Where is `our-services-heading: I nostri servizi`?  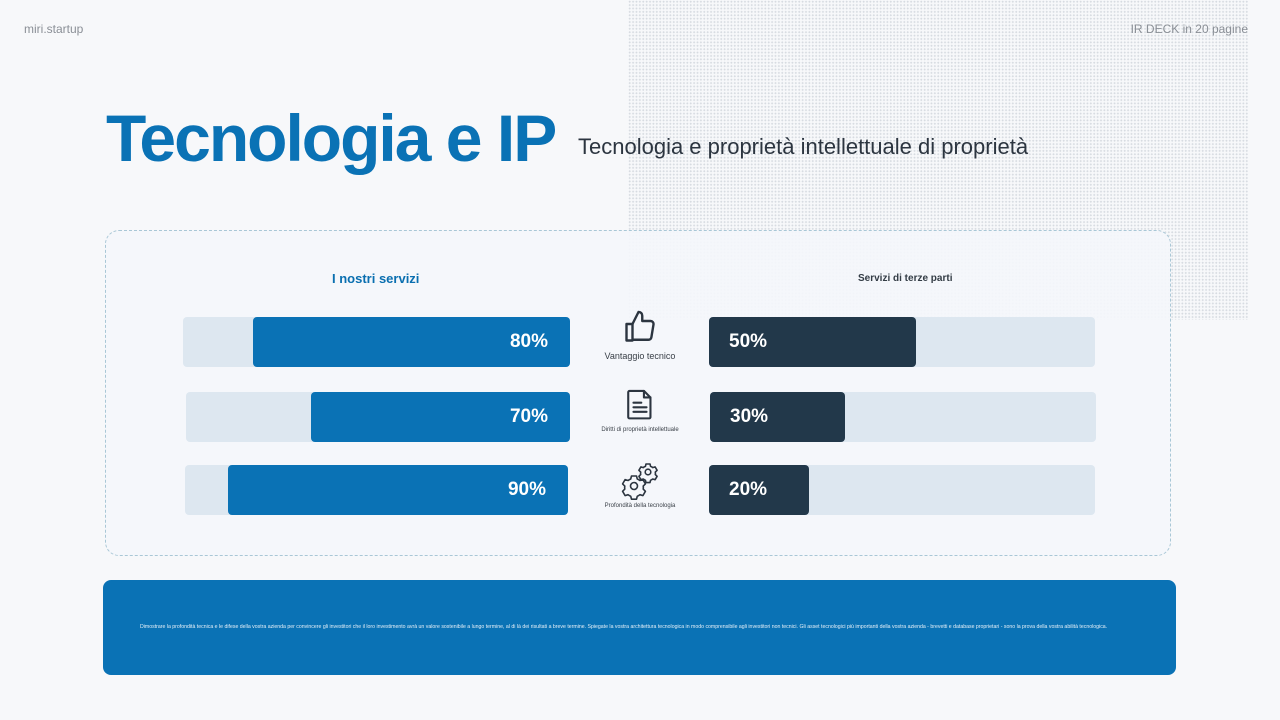 our-services-heading: I nostri servizi is located at coordinates (376, 278).